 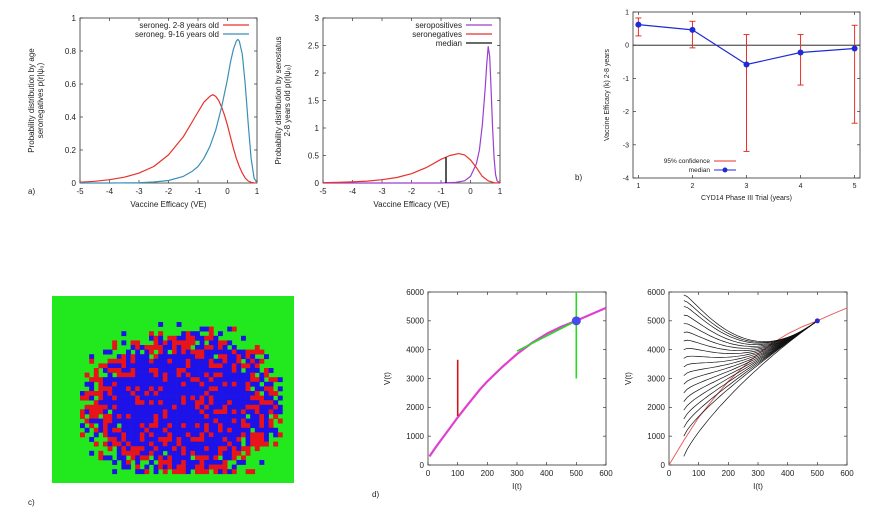 What do you see at coordinates (139, 191) in the screenshot?
I see `a1-x-tick-label: -3` at bounding box center [139, 191].